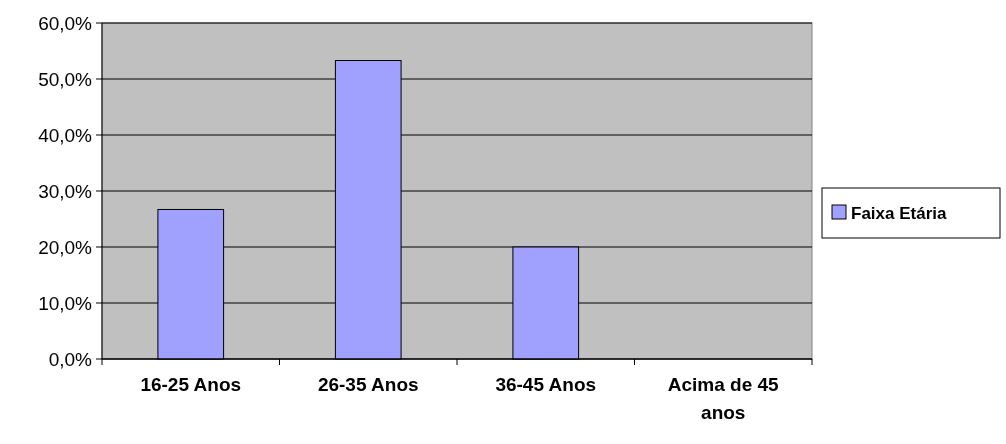  Describe the element at coordinates (65, 135) in the screenshot. I see `y-tick-label: 40,0%` at that location.